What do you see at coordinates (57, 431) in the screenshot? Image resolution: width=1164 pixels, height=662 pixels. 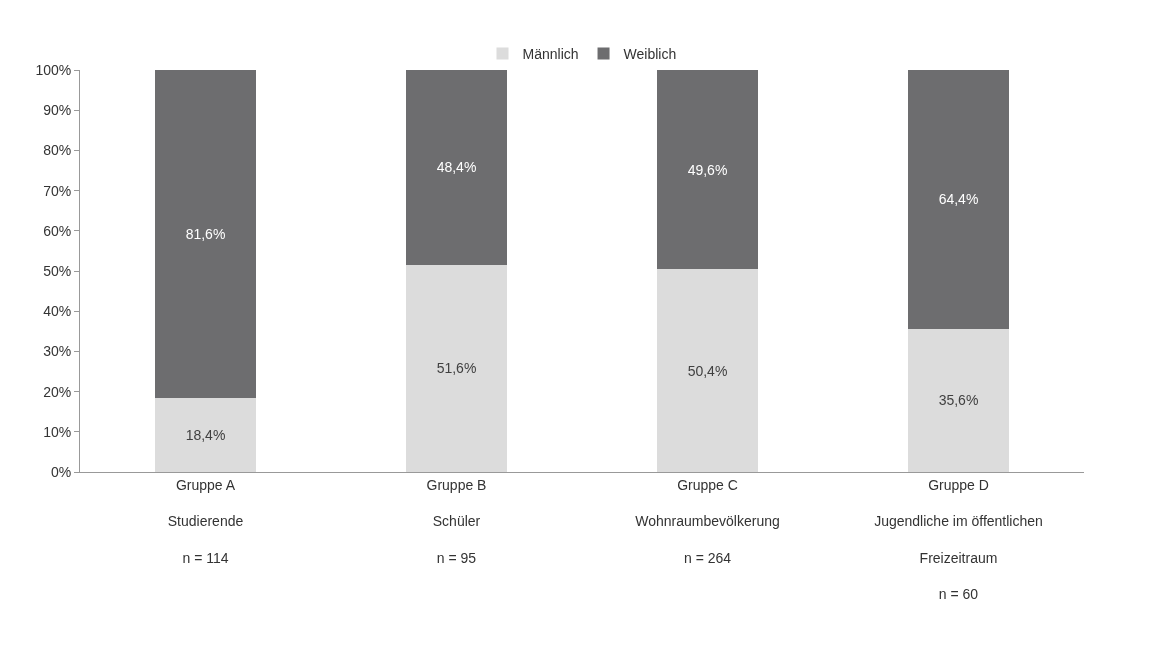 I see `y-tick-label: 10%` at bounding box center [57, 431].